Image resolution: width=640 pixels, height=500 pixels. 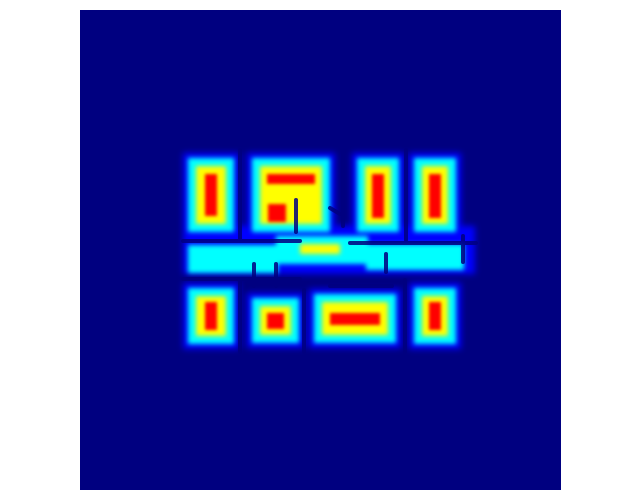 I want to click on red-core-layer, so click(x=323, y=252).